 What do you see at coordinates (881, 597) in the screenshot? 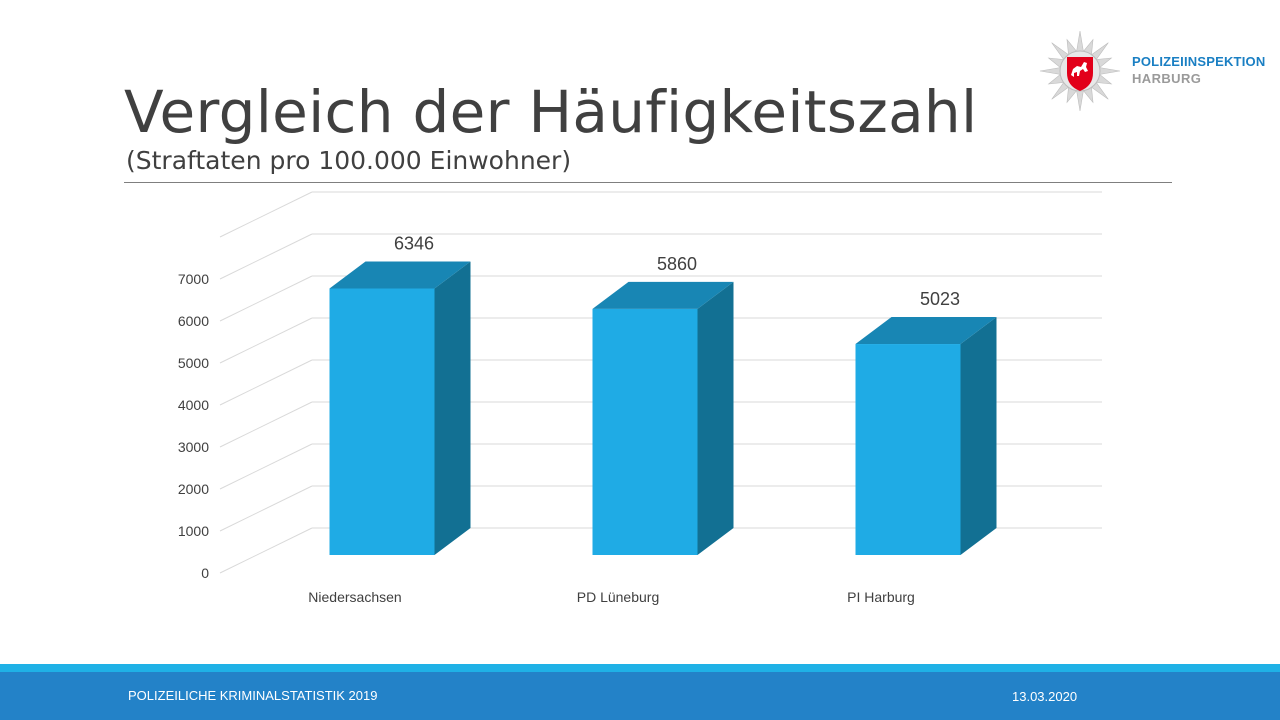
I see `x-category-label: PI Harburg` at bounding box center [881, 597].